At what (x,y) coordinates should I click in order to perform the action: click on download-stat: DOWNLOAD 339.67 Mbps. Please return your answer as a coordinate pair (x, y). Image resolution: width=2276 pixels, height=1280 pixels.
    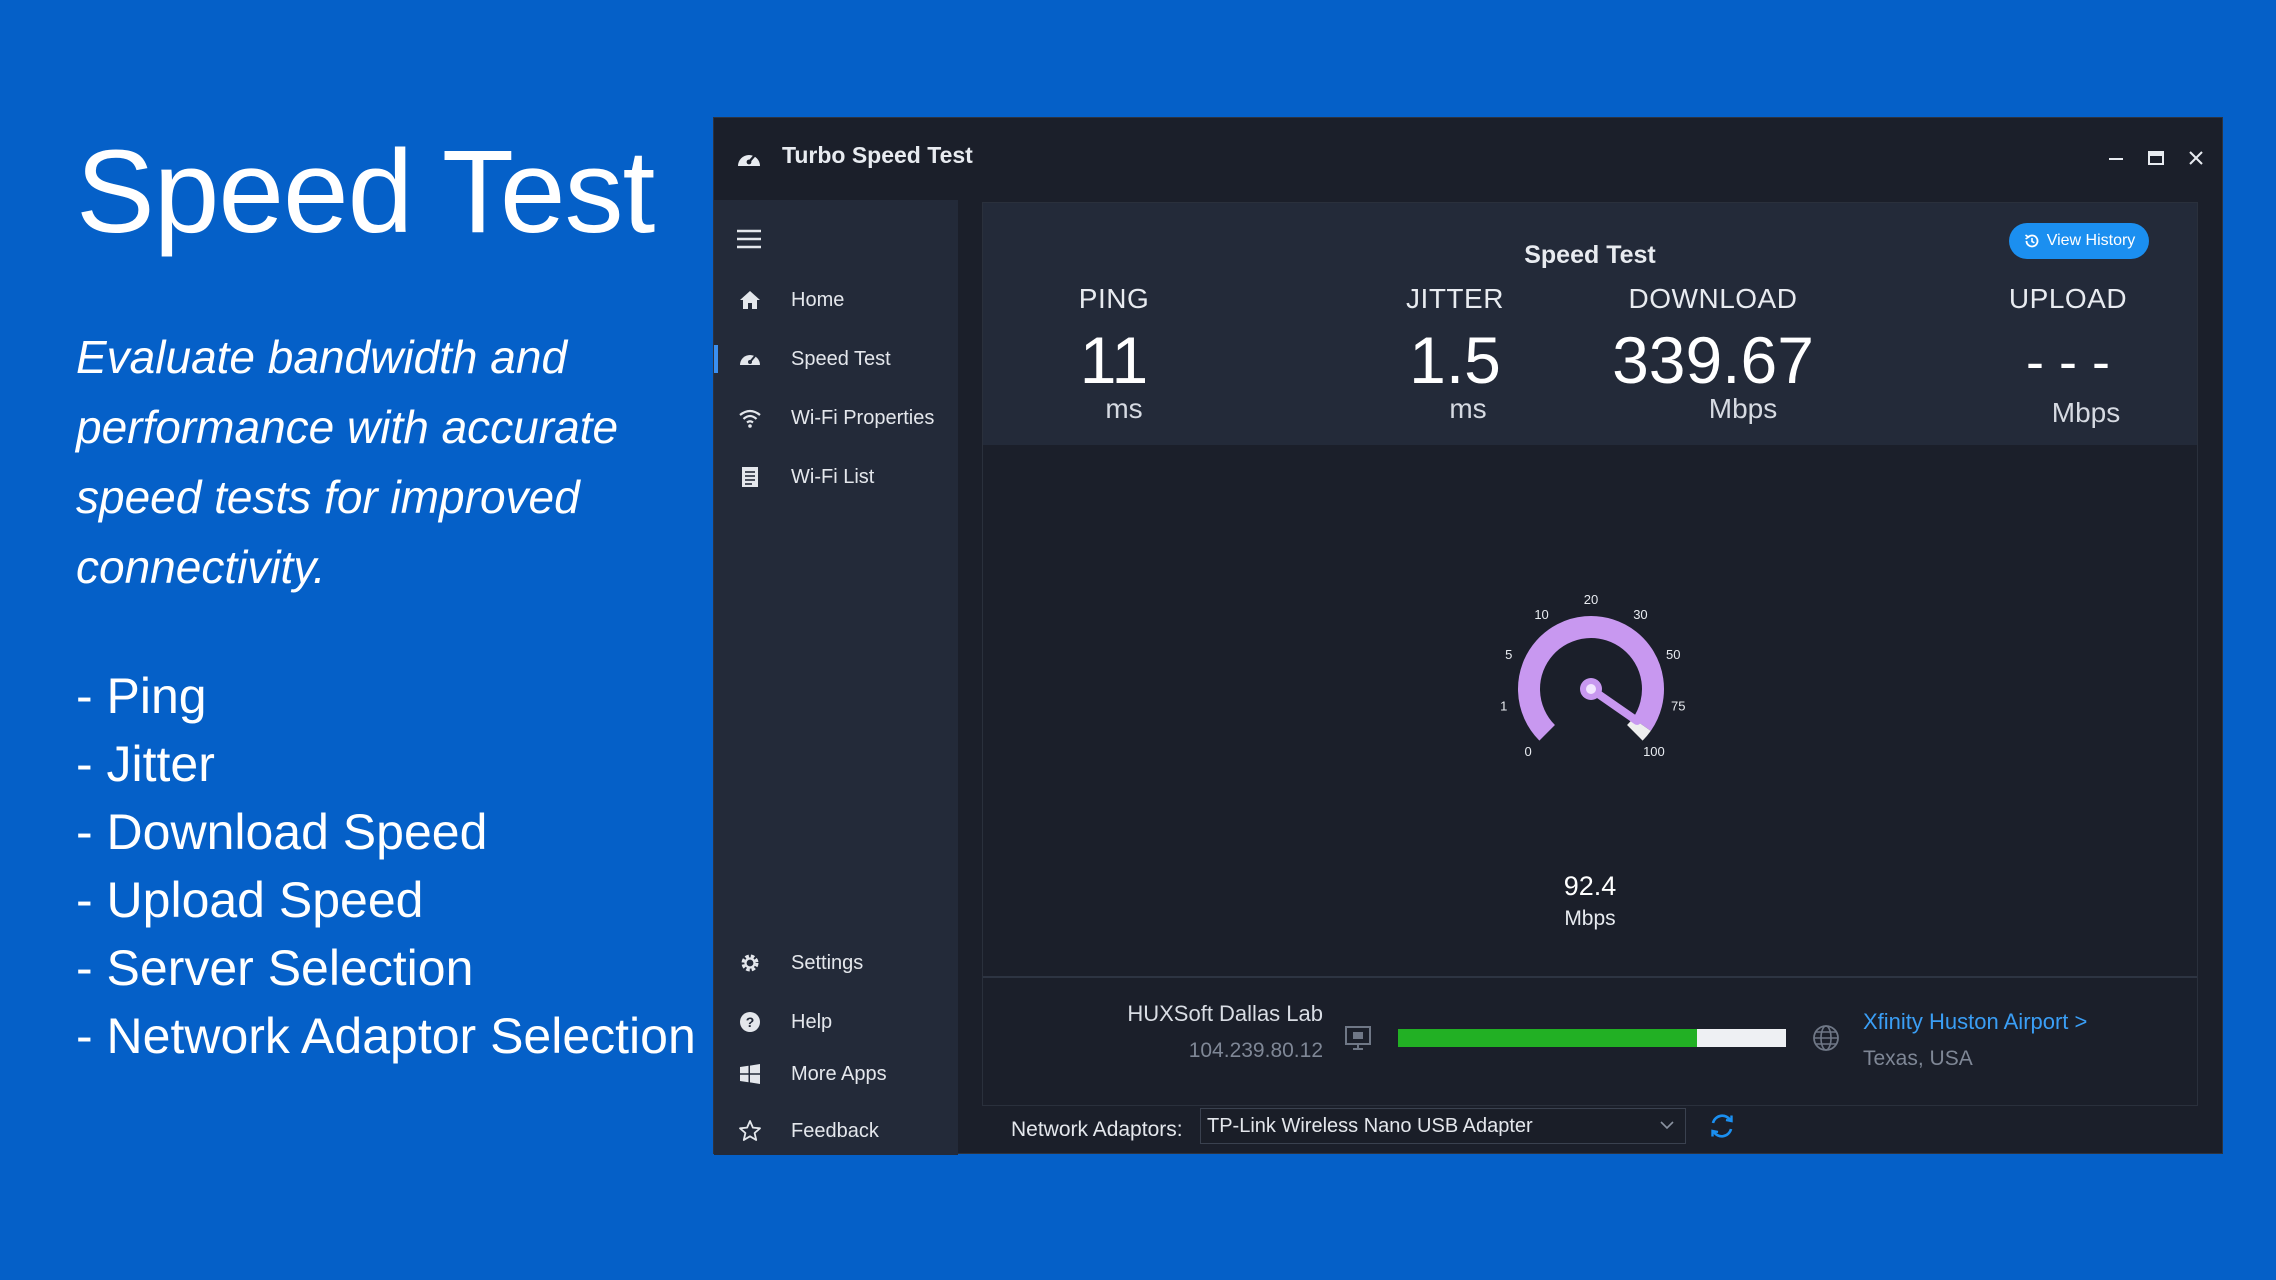
    Looking at the image, I should click on (1713, 354).